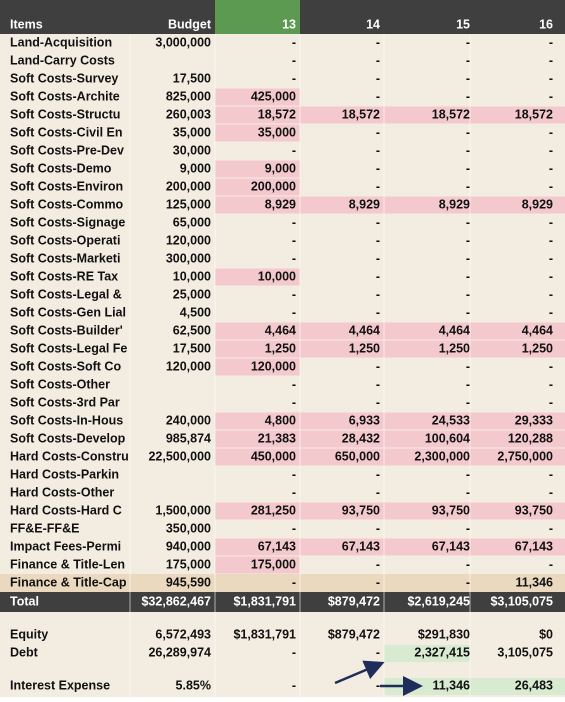  Describe the element at coordinates (67, 564) in the screenshot. I see `item-label: Finance & Title-Len` at that location.